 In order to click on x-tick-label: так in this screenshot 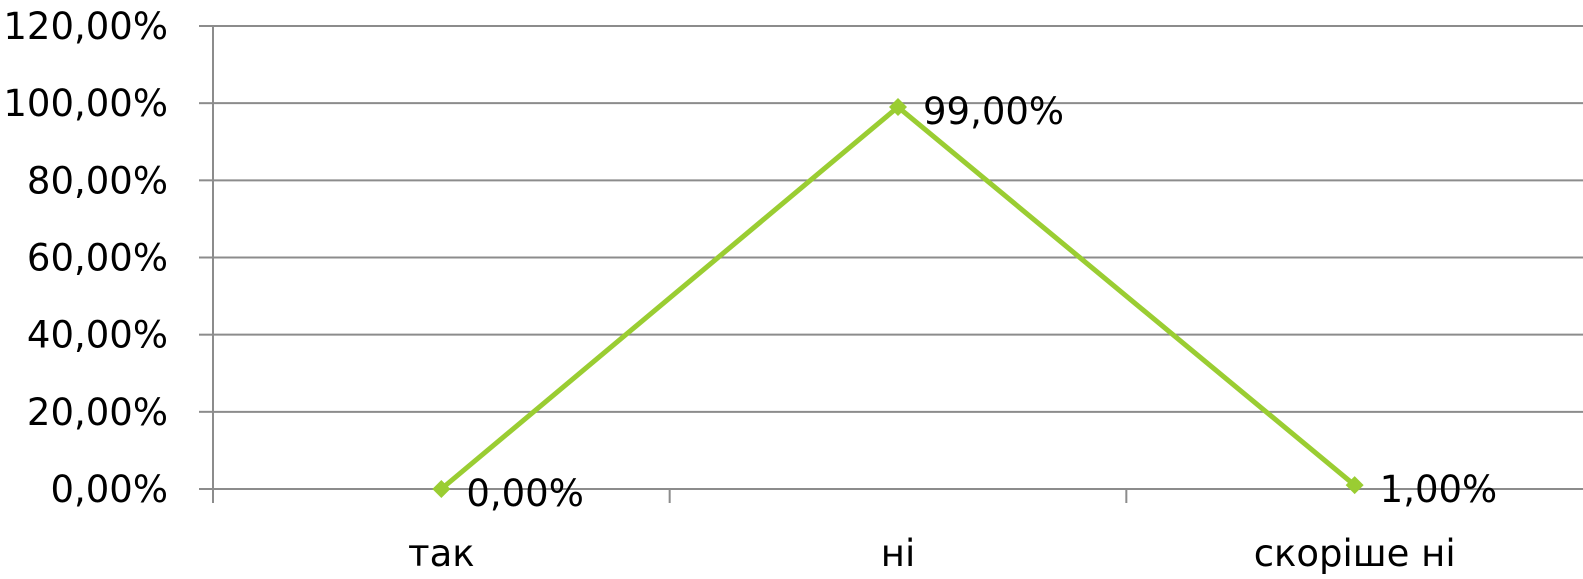, I will do `click(441, 553)`.